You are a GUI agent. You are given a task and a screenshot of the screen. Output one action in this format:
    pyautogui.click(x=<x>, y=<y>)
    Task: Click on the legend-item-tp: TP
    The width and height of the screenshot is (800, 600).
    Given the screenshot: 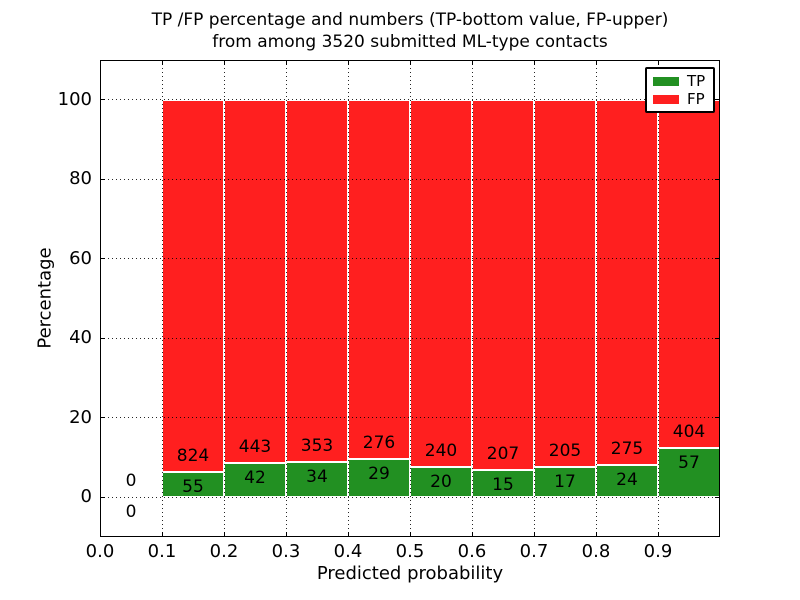 What is the action you would take?
    pyautogui.click(x=680, y=81)
    